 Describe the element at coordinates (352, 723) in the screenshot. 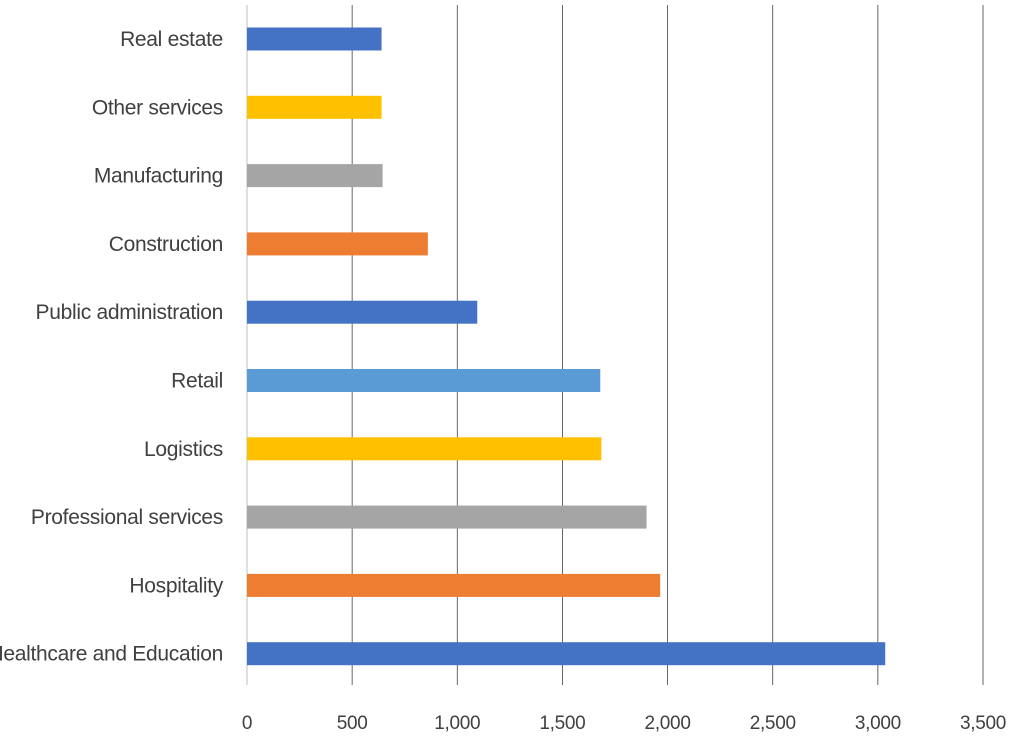

I see `x-tick-label: 500` at that location.